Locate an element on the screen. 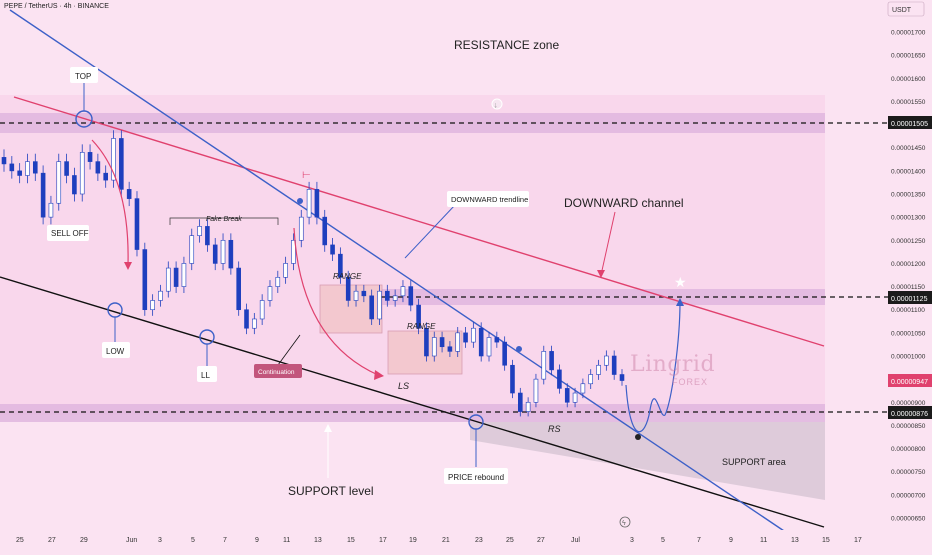 This screenshot has height=555, width=932. sell-off-arrow is located at coordinates (110, 202).